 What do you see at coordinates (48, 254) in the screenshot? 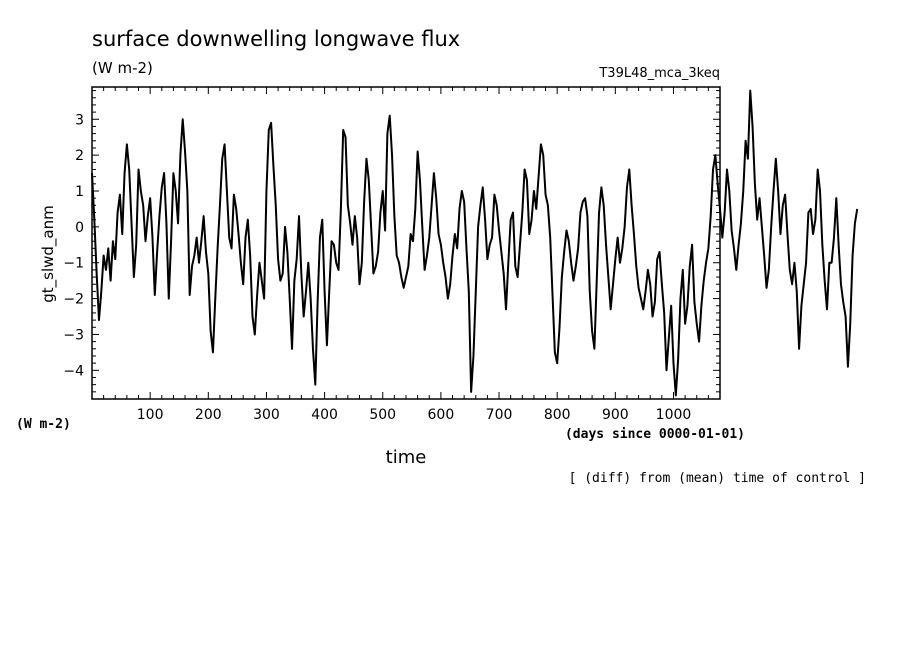
I see `y-axis-label: gt_slwd_anm` at bounding box center [48, 254].